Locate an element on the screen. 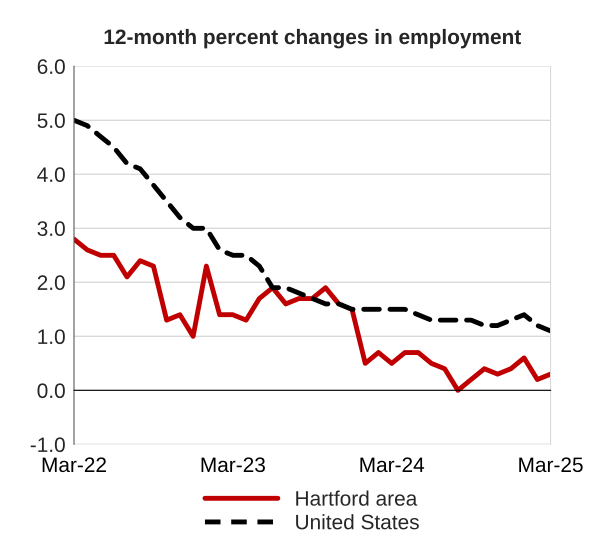 This screenshot has height=552, width=592. chart-title: 12-month percent changes in employment is located at coordinates (312, 38).